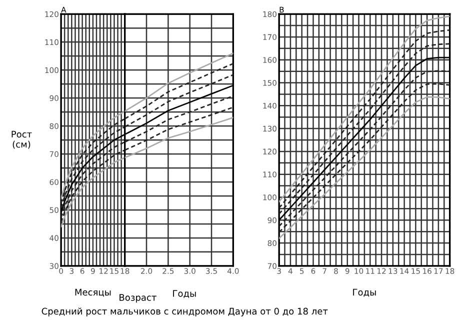 The height and width of the screenshot is (320, 459). Describe the element at coordinates (93, 292) in the screenshot. I see `x-axis-title: Месяцы` at that location.